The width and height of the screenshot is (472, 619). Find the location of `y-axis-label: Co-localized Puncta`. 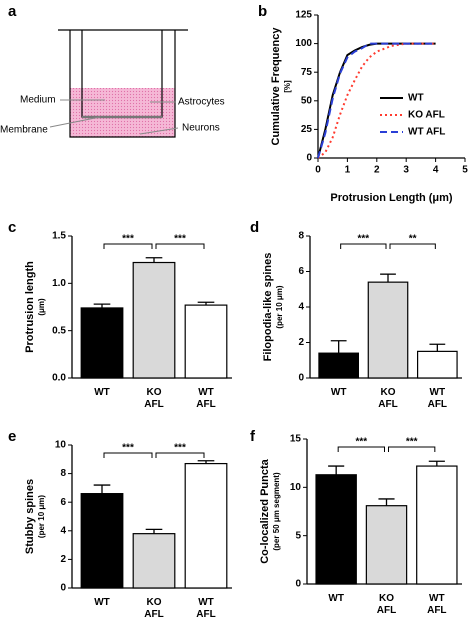

y-axis-label: Co-localized Puncta is located at coordinates (265, 510).